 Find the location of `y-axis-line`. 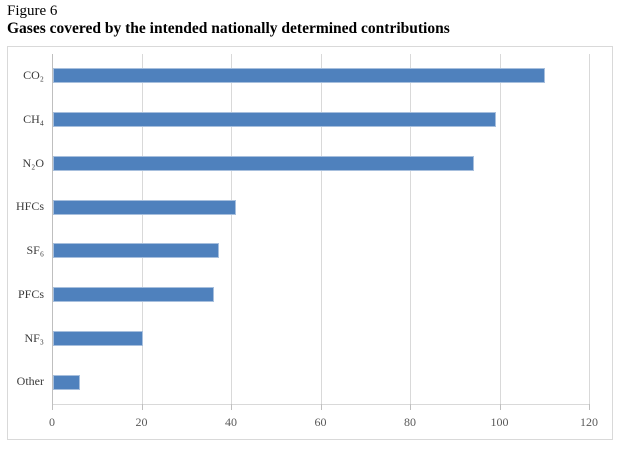

y-axis-line is located at coordinates (52, 232).